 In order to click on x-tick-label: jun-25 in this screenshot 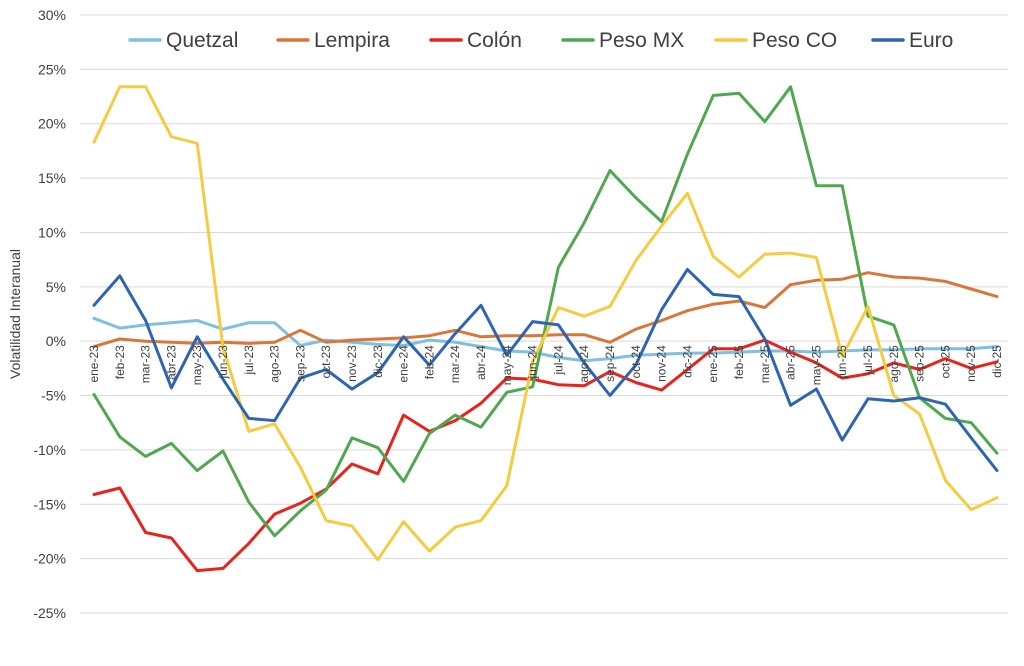, I will do `click(842, 362)`.